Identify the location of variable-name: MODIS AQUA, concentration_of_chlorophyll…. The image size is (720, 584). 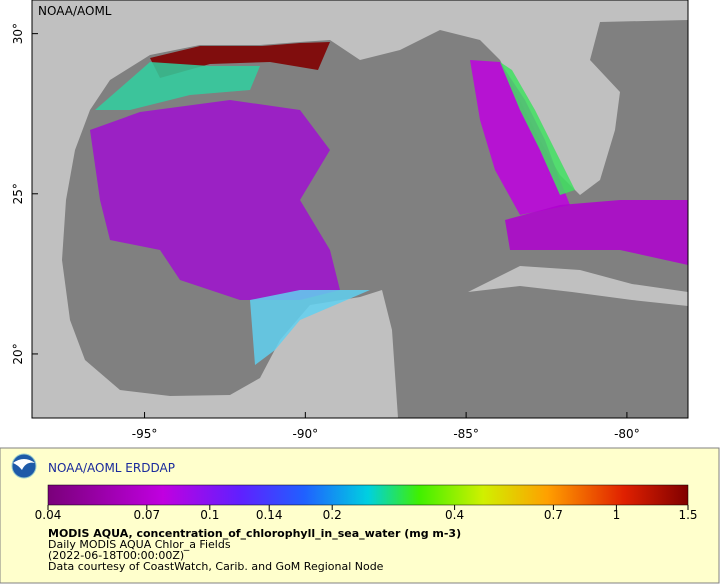
(254, 533).